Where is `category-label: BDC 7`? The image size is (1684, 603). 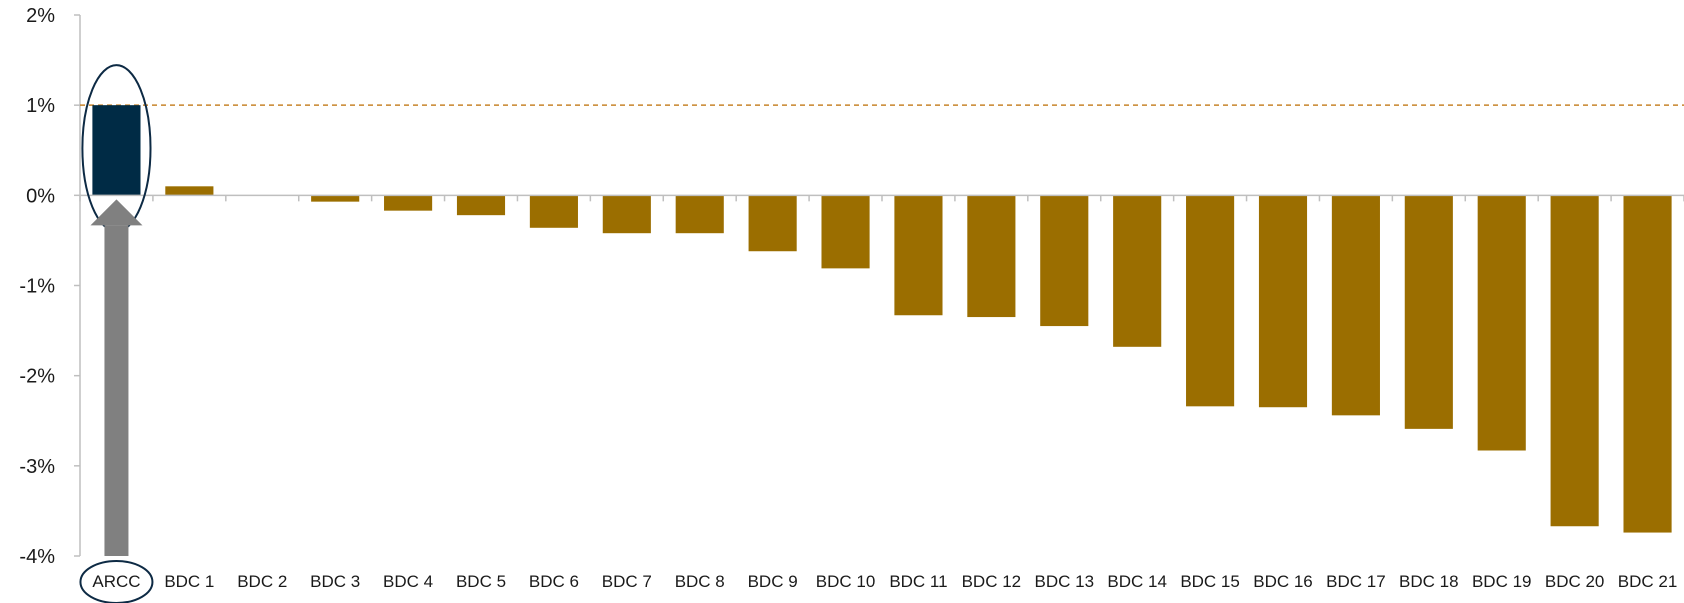
category-label: BDC 7 is located at coordinates (627, 581).